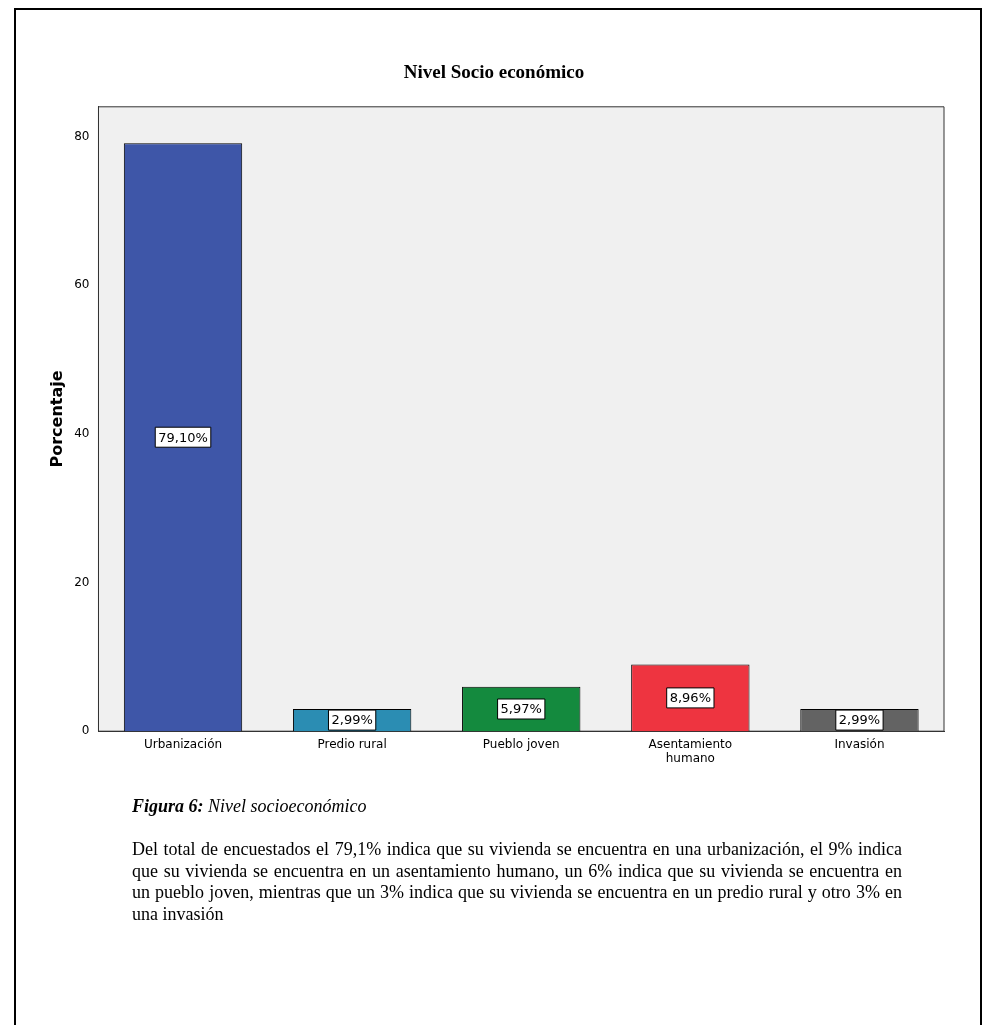 This screenshot has width=985, height=1031. I want to click on y-tick-label: 40, so click(82, 432).